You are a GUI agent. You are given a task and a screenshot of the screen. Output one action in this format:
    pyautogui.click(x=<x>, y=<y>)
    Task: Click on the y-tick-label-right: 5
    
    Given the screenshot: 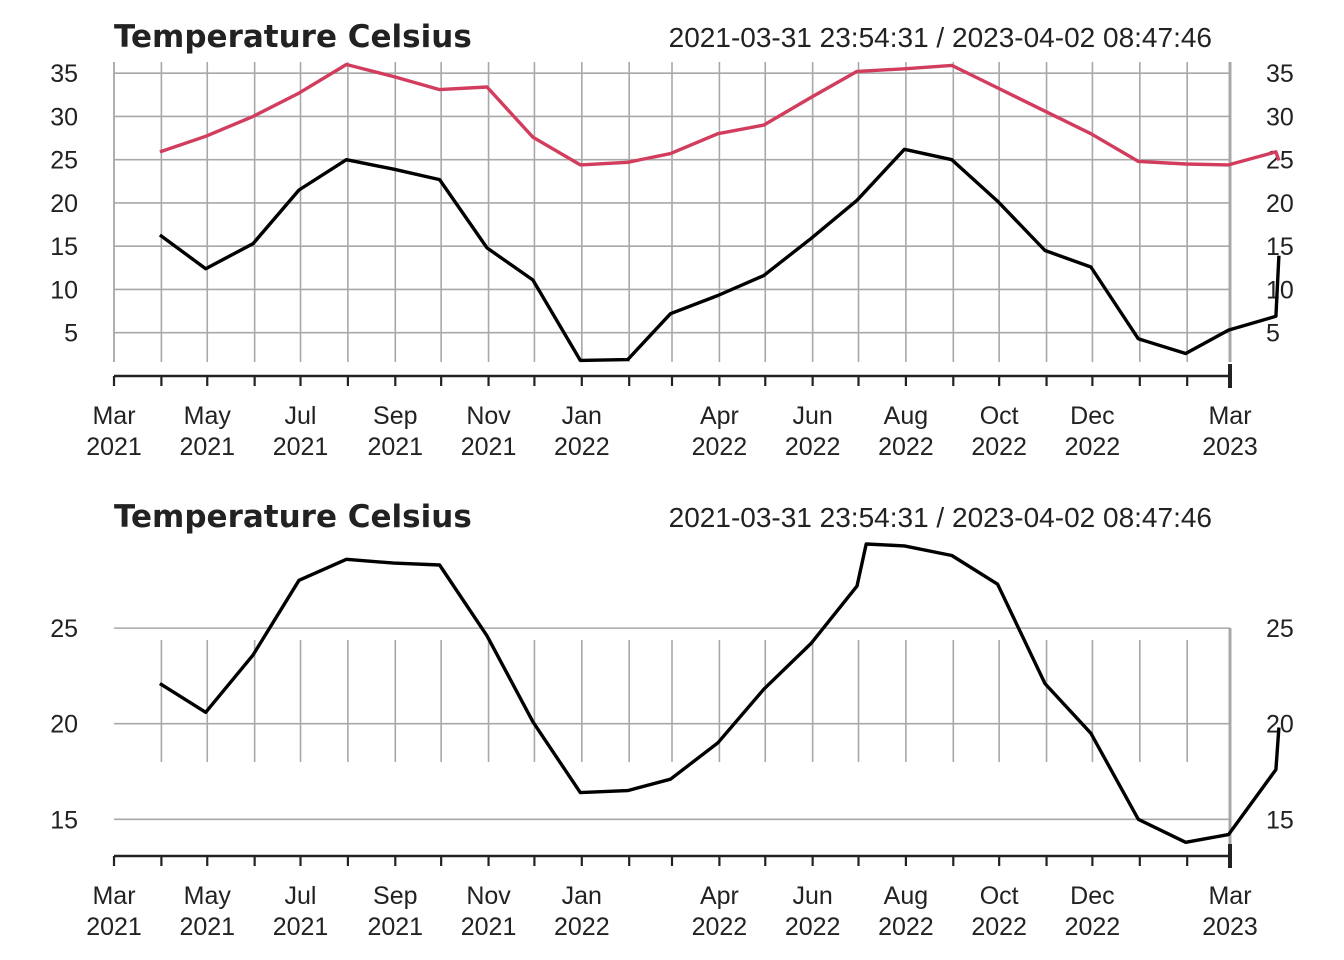 What is the action you would take?
    pyautogui.click(x=1273, y=334)
    